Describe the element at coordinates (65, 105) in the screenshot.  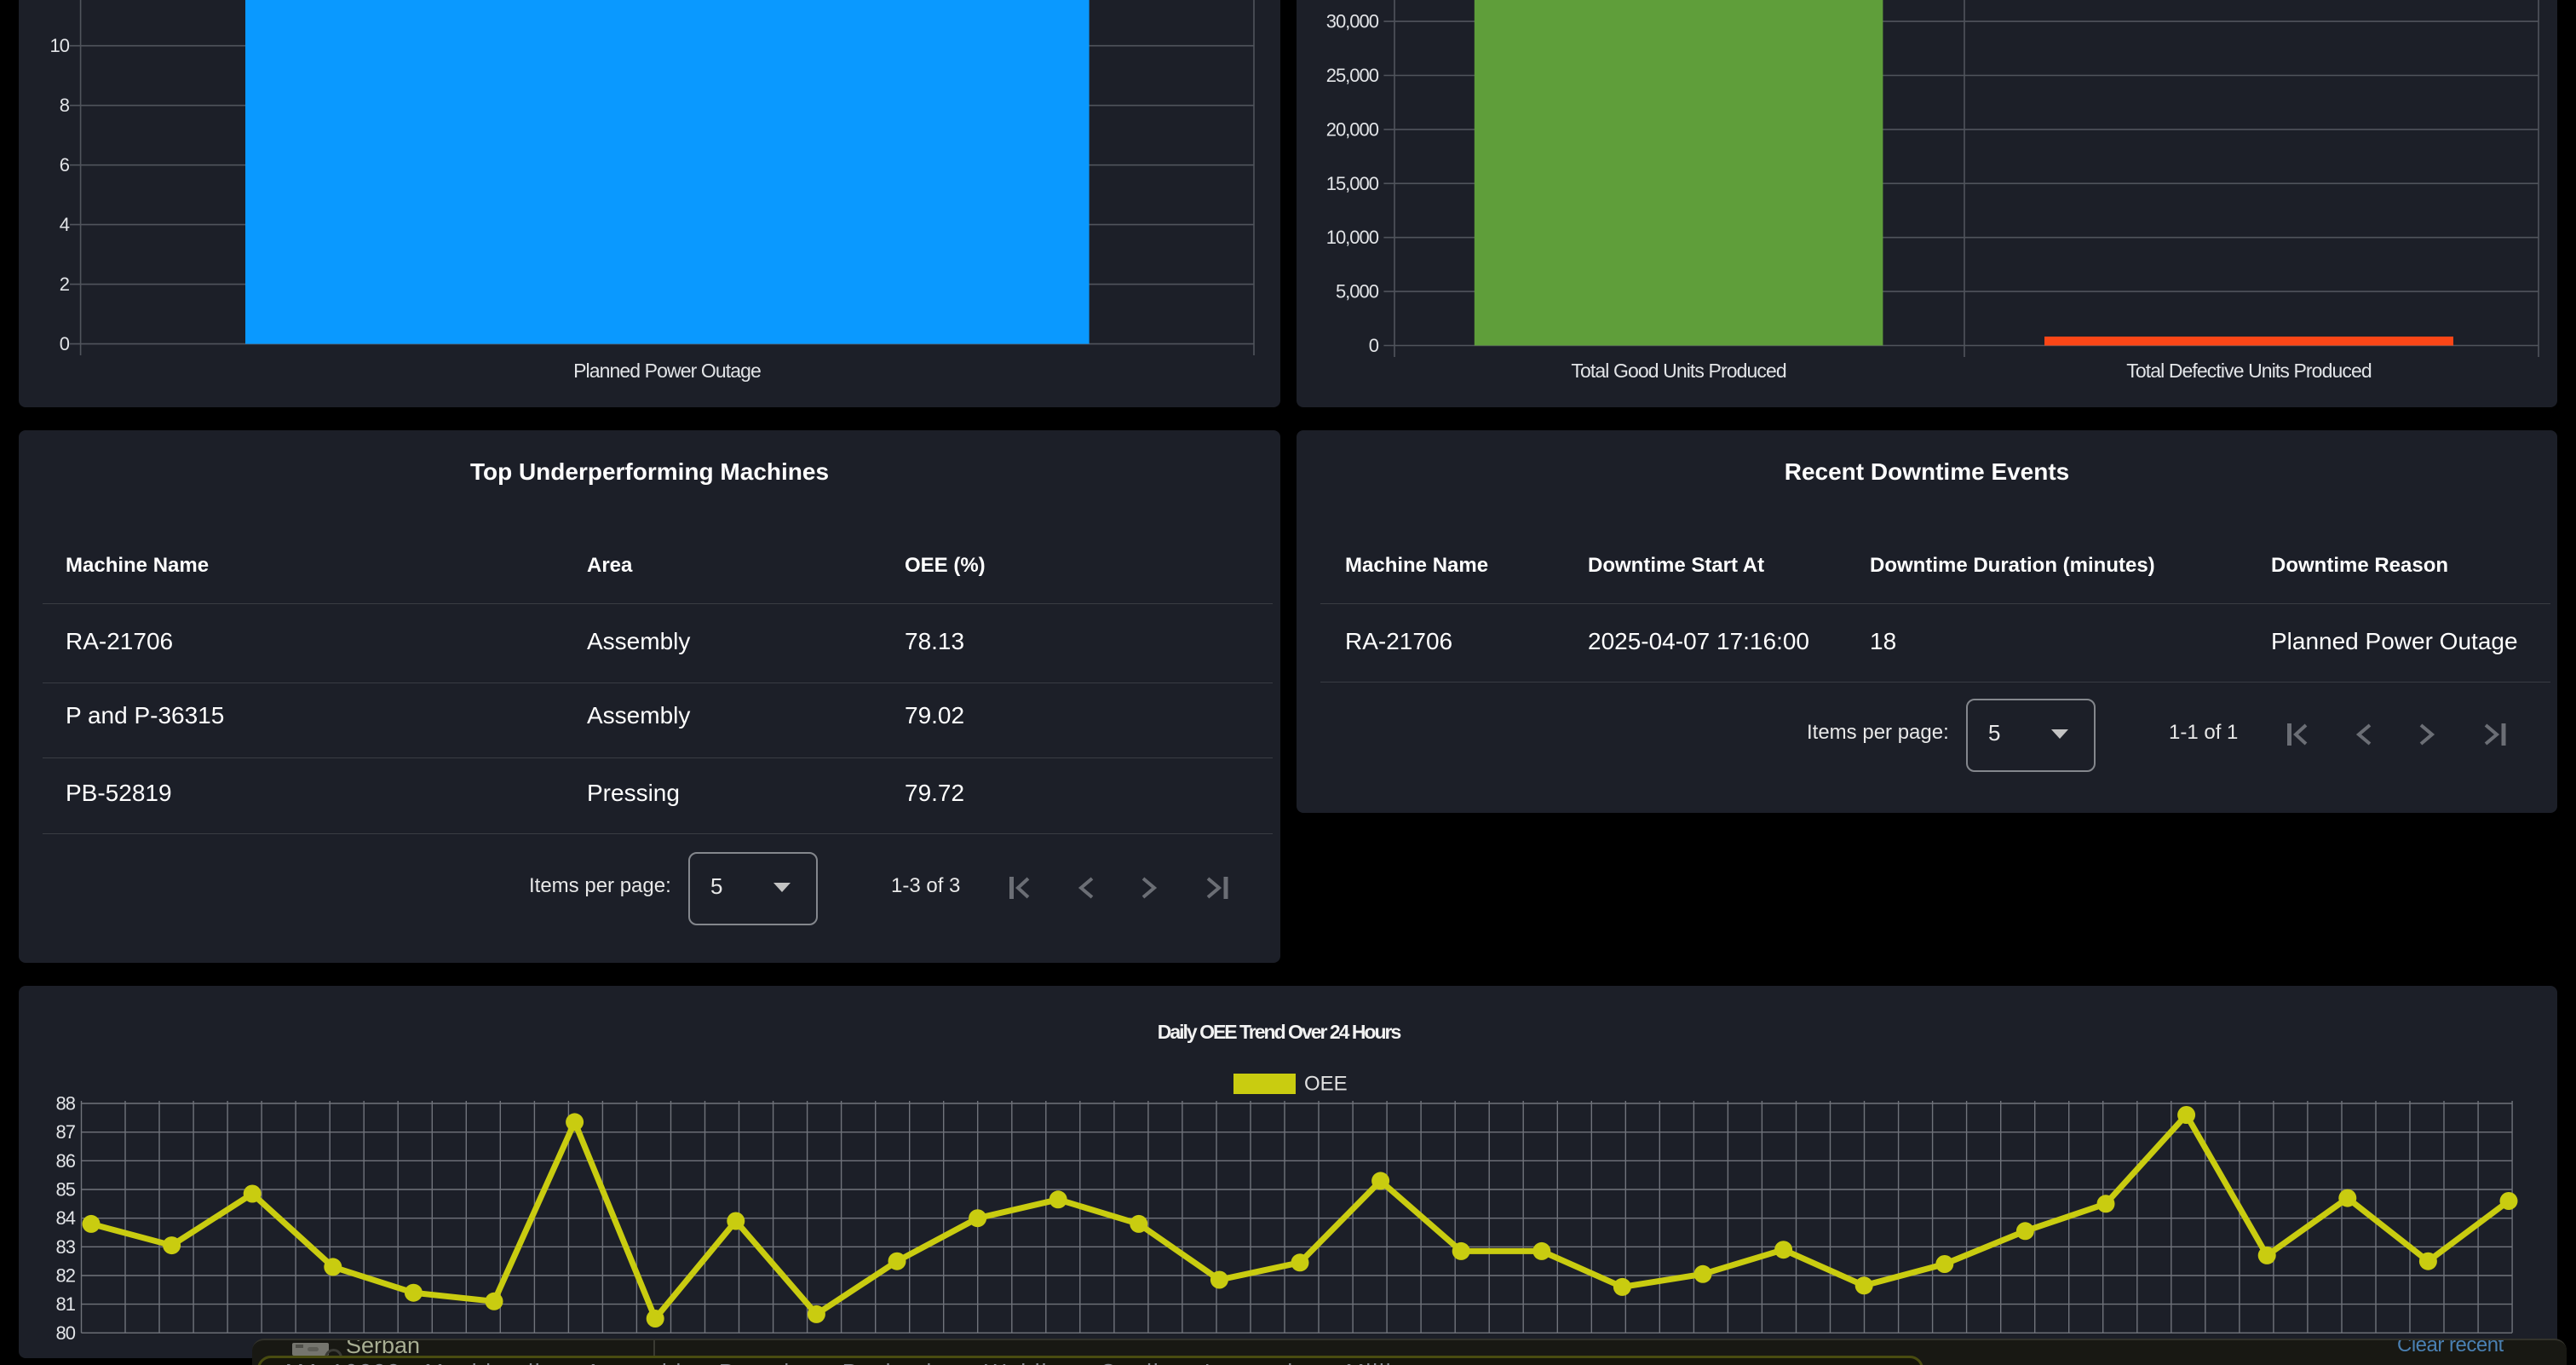
I see `svg-text: 8` at that location.